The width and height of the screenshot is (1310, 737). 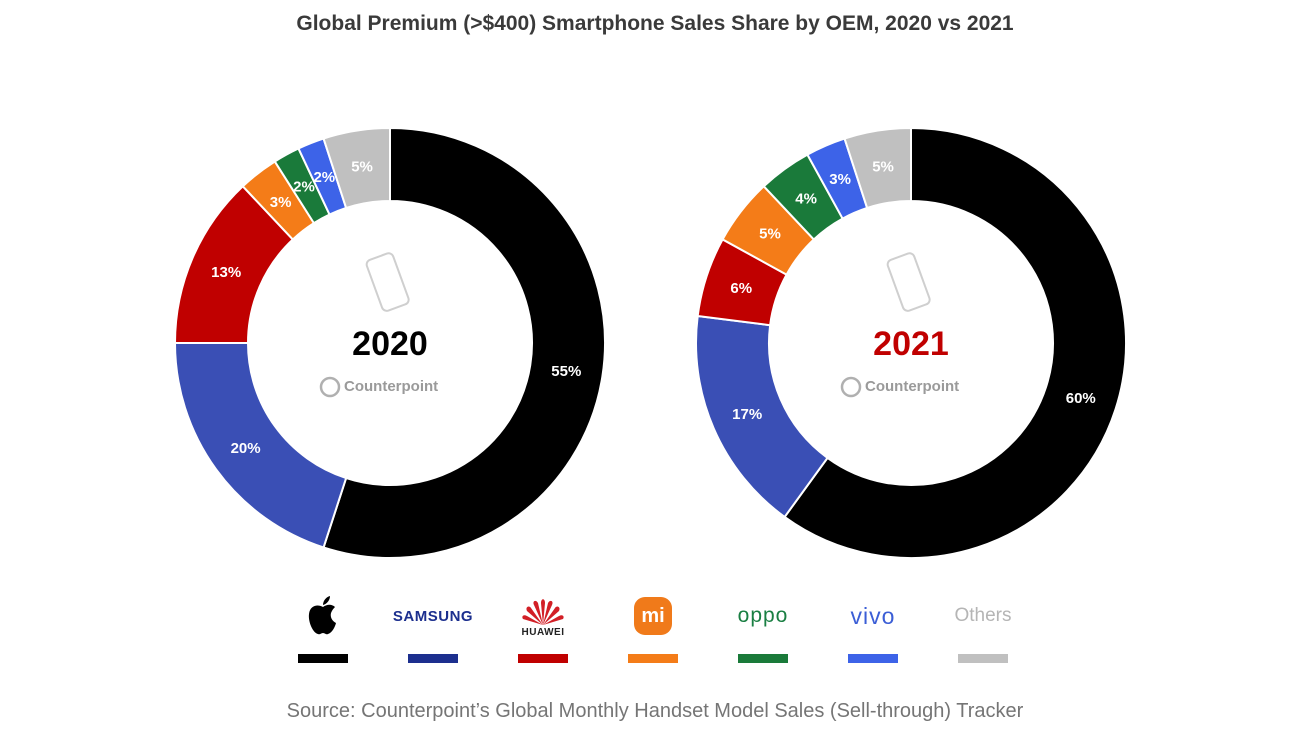 What do you see at coordinates (281, 202) in the screenshot?
I see `slice-label-2020-xiaomi: 3%` at bounding box center [281, 202].